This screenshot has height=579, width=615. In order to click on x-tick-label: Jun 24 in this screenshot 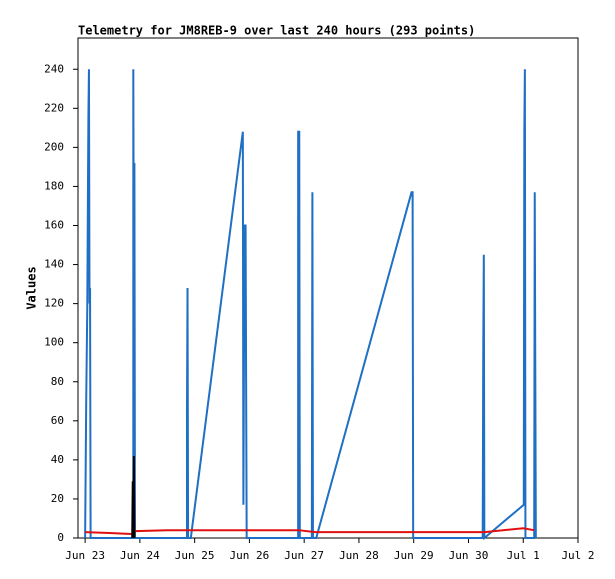, I will do `click(140, 555)`.